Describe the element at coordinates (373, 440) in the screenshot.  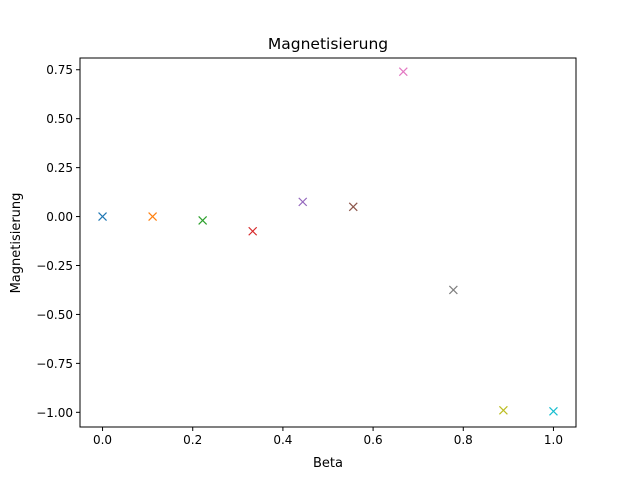
I see `x-tick-label: 0.6` at that location.